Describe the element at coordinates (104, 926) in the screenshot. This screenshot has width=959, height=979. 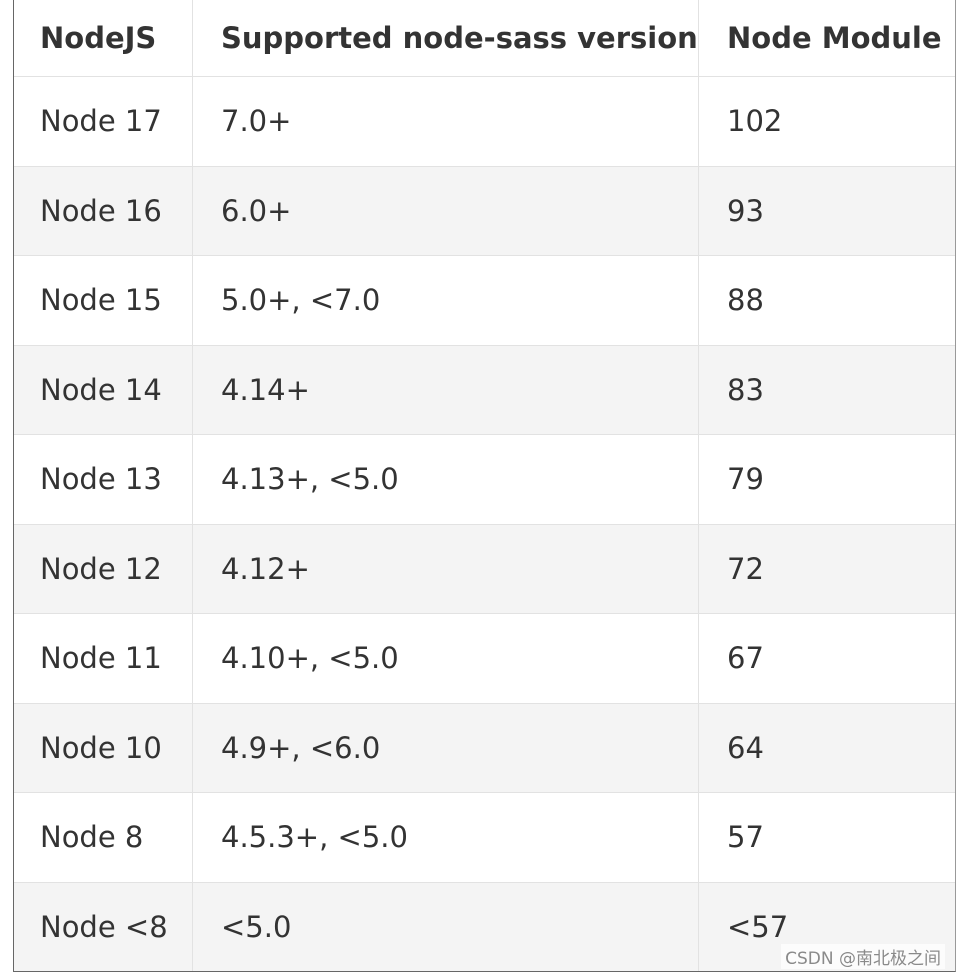
I see `table-cell: Node <8` at that location.